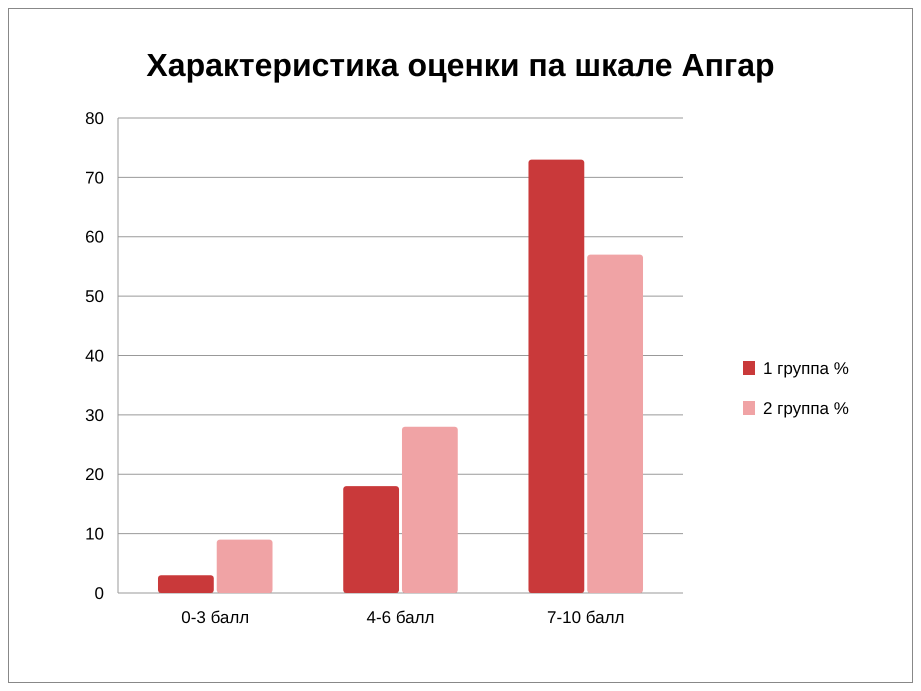 This screenshot has width=921, height=691. I want to click on x-tick-label: 7-10 балл, so click(585, 617).